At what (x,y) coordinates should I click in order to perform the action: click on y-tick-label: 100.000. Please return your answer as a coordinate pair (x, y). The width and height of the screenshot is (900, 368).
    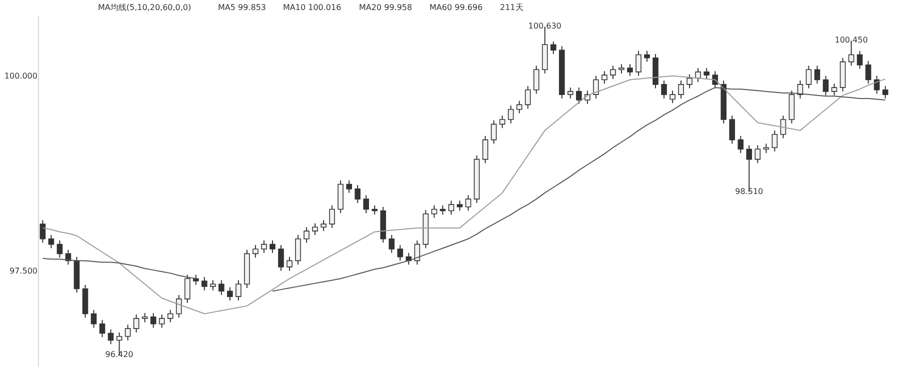
    Looking at the image, I should click on (21, 75).